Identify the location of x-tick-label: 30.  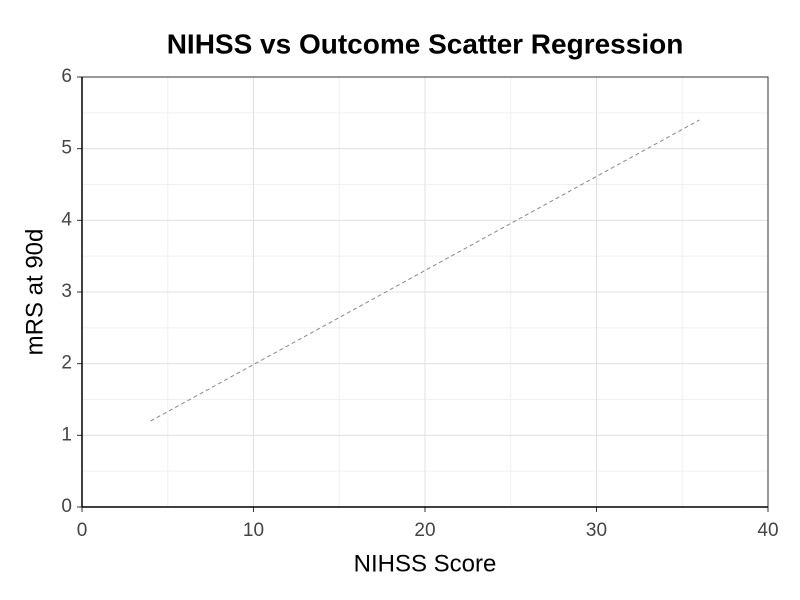
(596, 530).